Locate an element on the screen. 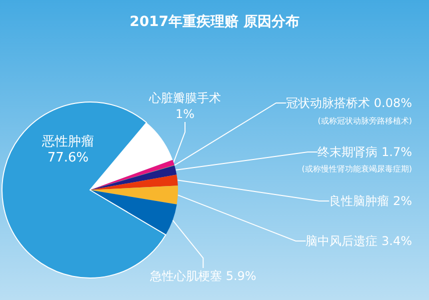  slice-label: 脑中风后遗症 3.4% is located at coordinates (359, 241).